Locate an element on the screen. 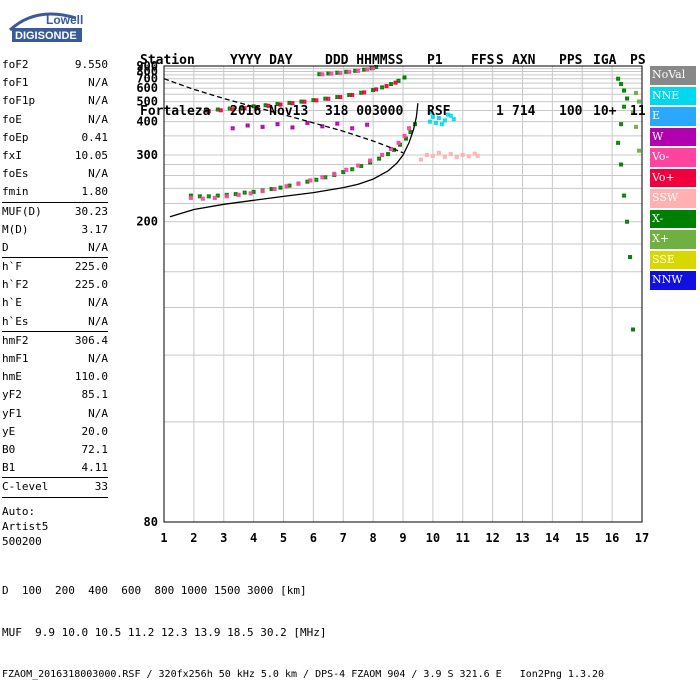 This screenshot has height=696, width=700. legend-item-vo-: Vo- is located at coordinates (673, 157).